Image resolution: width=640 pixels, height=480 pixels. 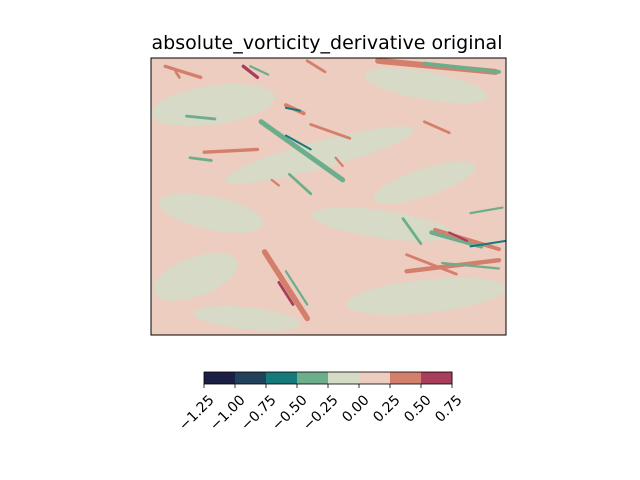 What do you see at coordinates (327, 43) in the screenshot?
I see `chart-title: absolute_vorticity_derivative original` at bounding box center [327, 43].